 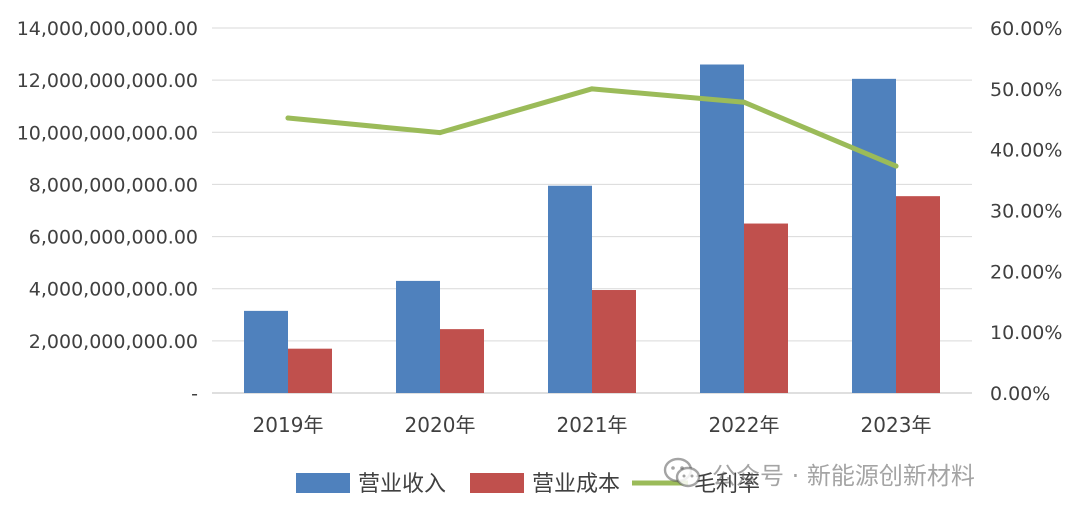 I want to click on left-tick-label: 12,000,000,000.00, so click(x=107, y=81).